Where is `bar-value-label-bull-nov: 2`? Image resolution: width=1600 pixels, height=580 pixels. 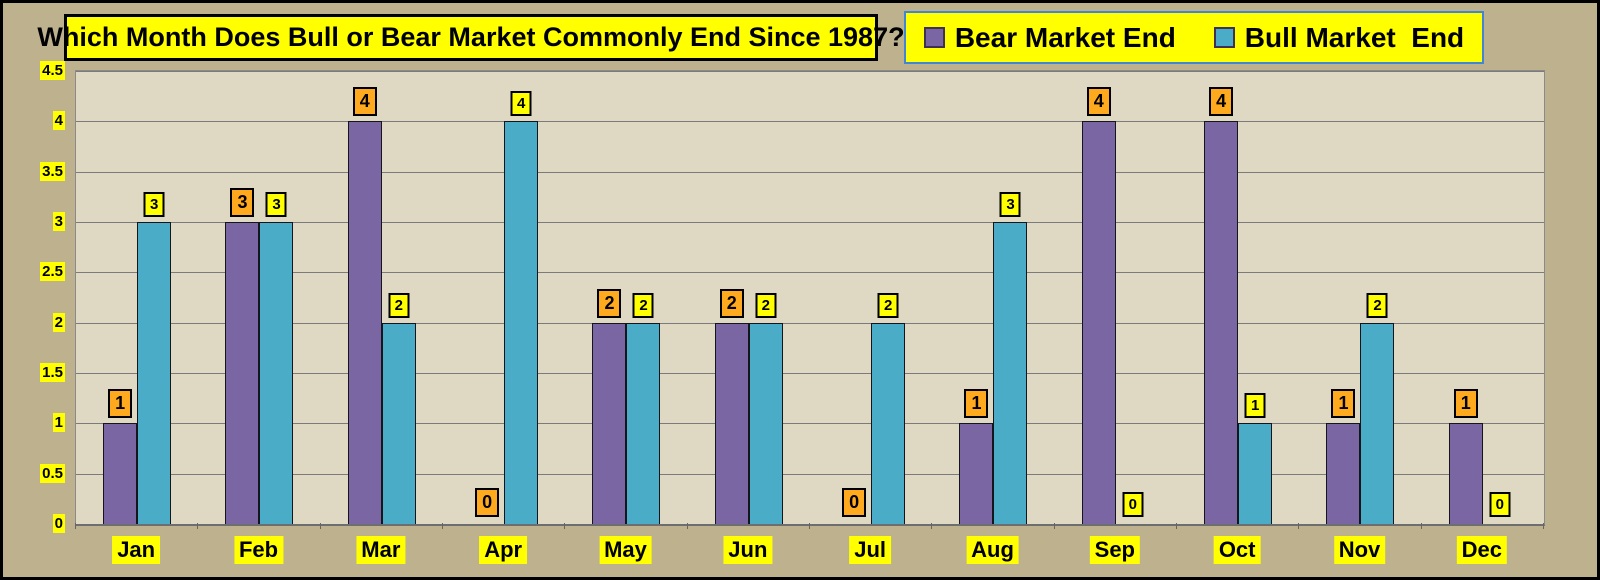 bar-value-label-bull-nov: 2 is located at coordinates (1377, 305).